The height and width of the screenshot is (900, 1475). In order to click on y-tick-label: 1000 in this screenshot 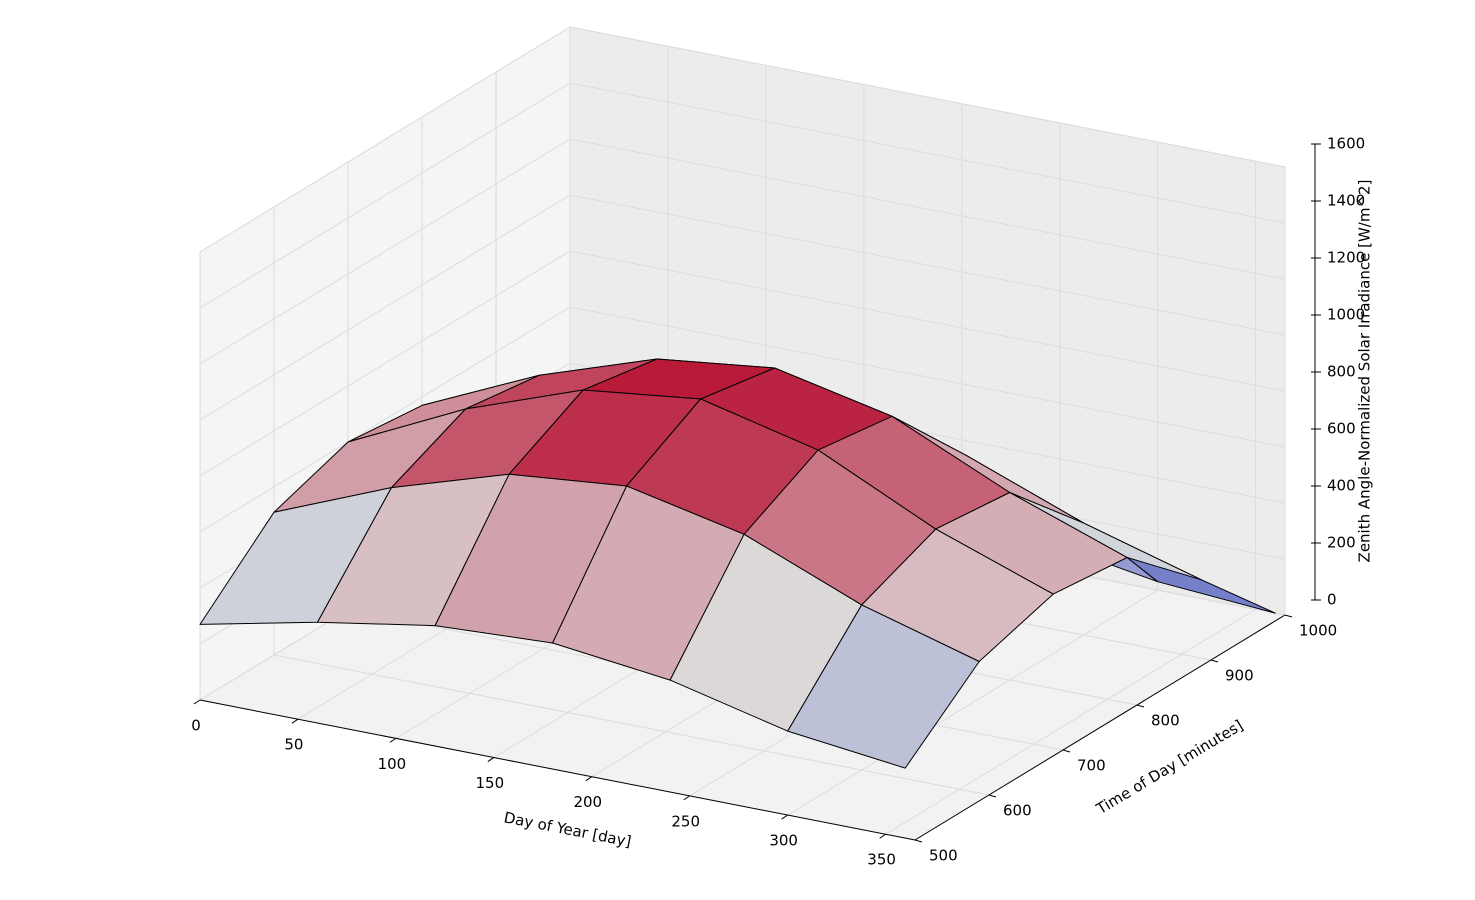, I will do `click(1318, 631)`.